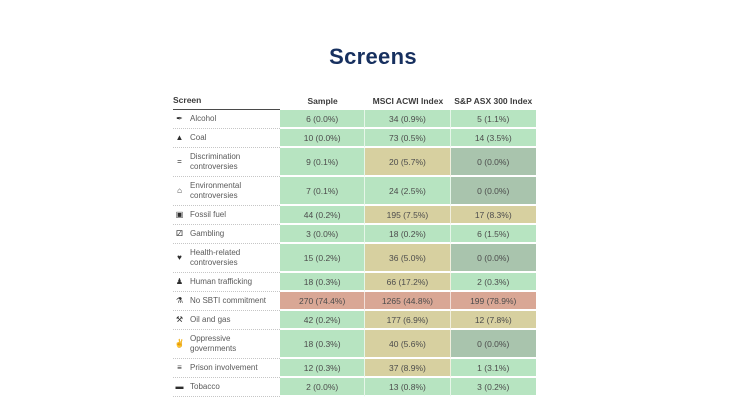 Image resolution: width=746 pixels, height=419 pixels. Describe the element at coordinates (408, 320) in the screenshot. I see `value-cell: 177 (6.9%)` at that location.